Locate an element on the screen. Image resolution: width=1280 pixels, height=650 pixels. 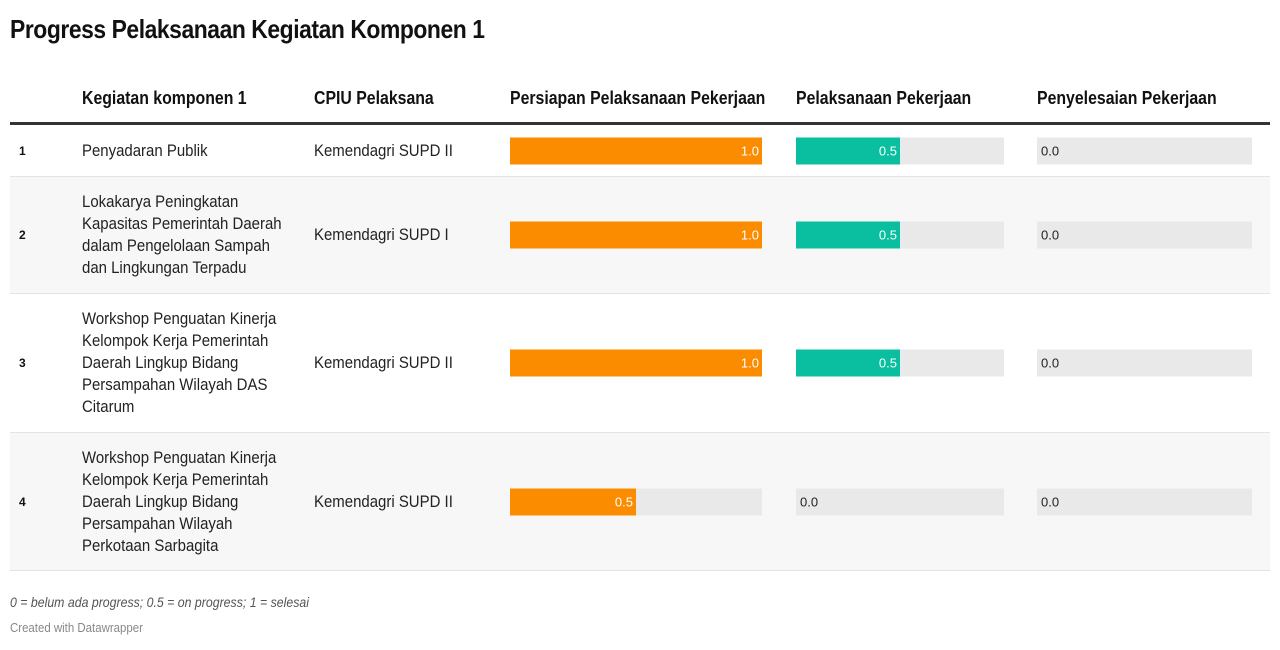
header-persiapan: Persiapan Pelaksanaan Pekerjaan is located at coordinates (638, 98).